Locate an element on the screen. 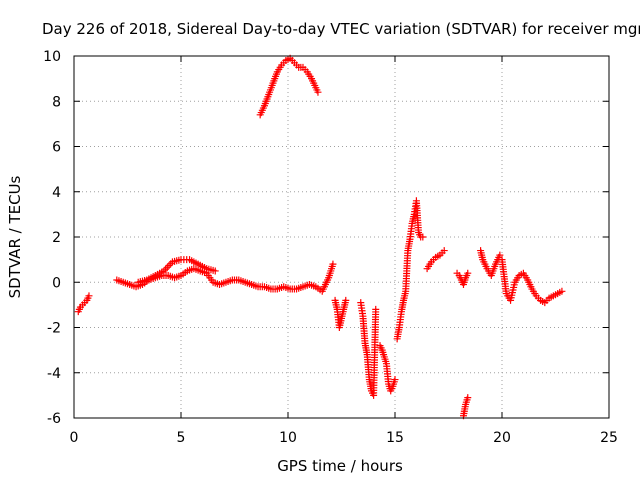 The image size is (640, 480). series-rise is located at coordinates (410, 270).